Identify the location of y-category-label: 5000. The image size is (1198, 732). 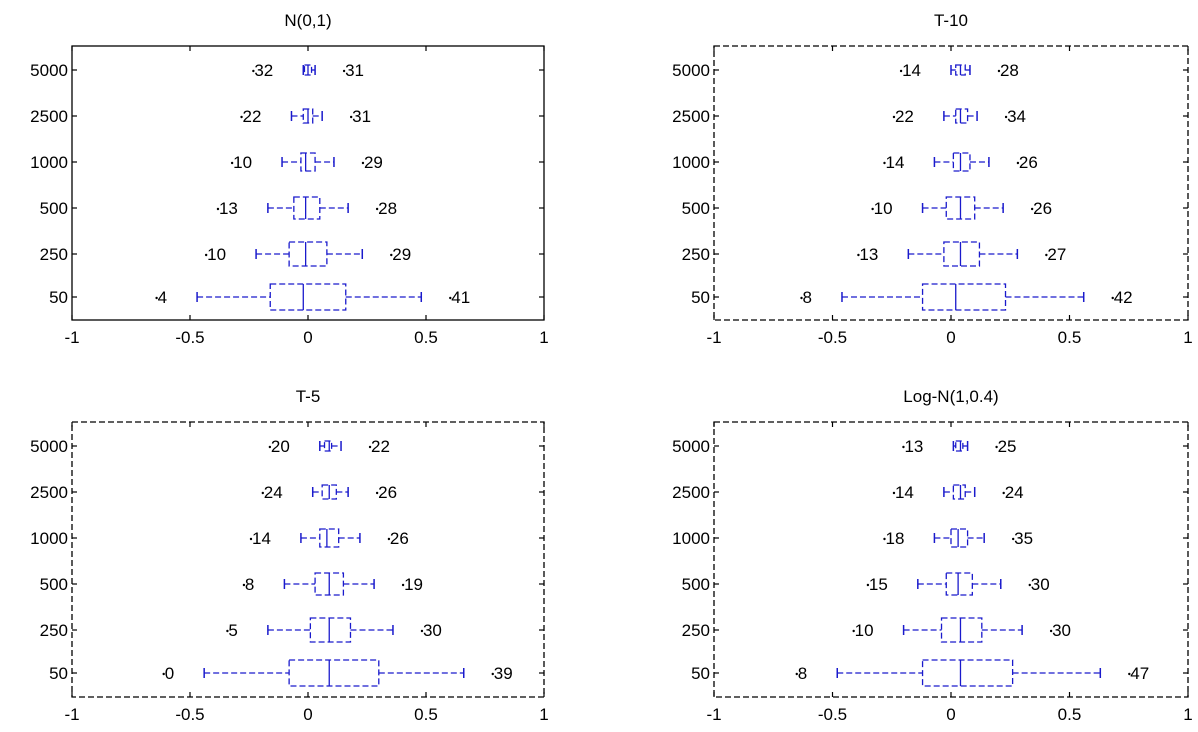
(691, 446).